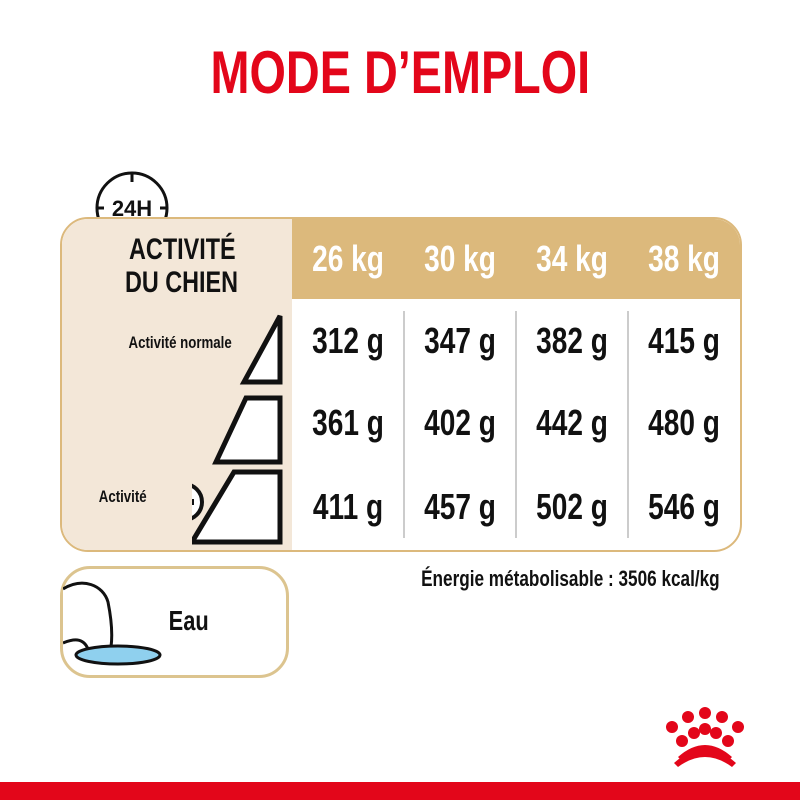 The height and width of the screenshot is (800, 800). Describe the element at coordinates (572, 340) in the screenshot. I see `portion-cell: 382 g` at that location.